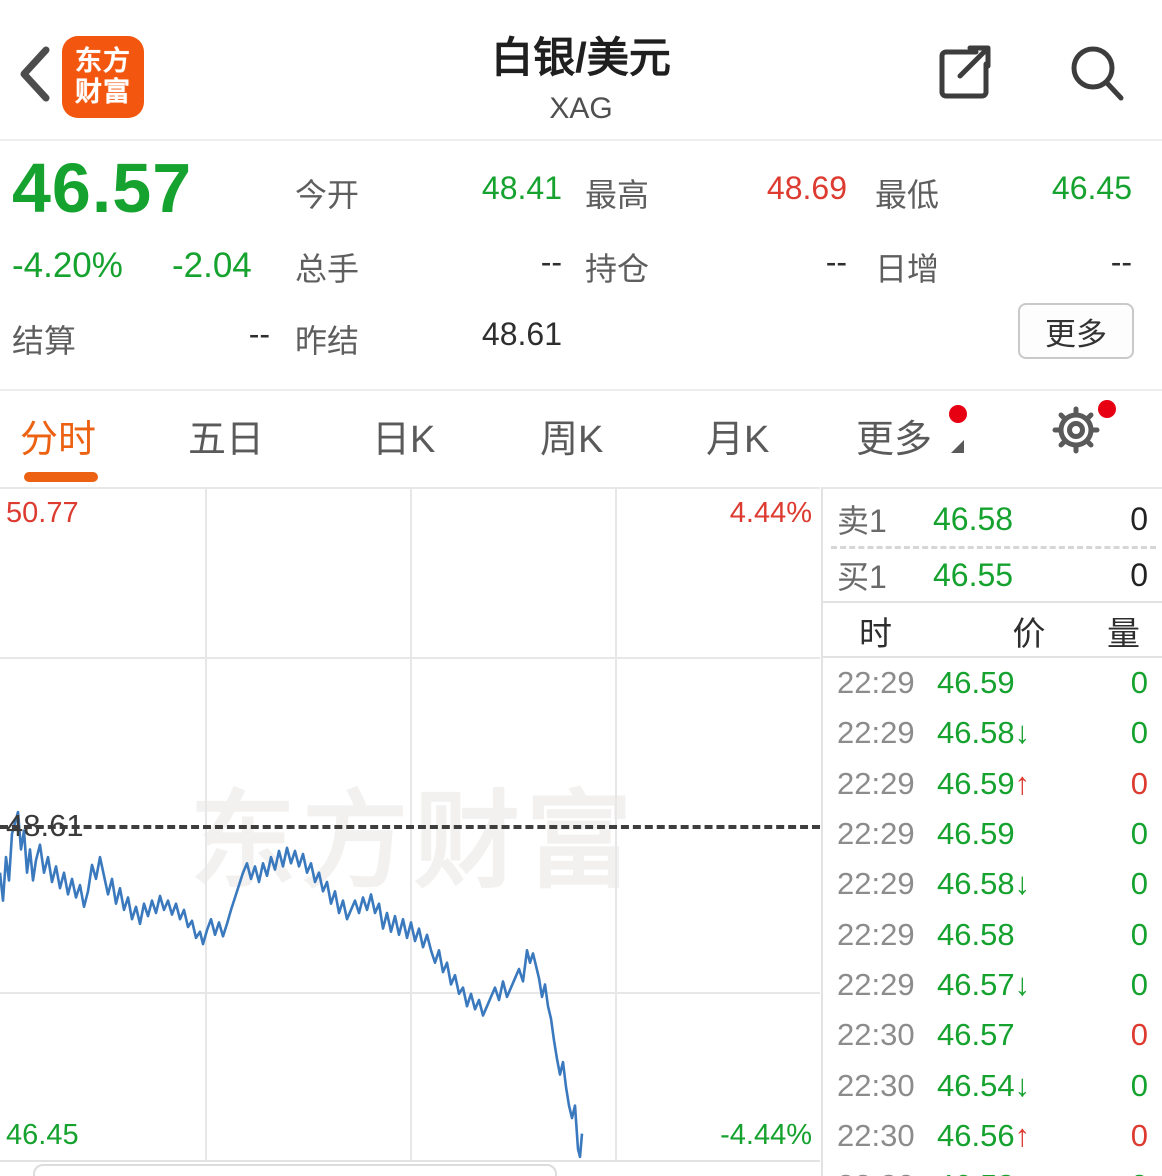  I want to click on field-label-low: 最低, so click(907, 195).